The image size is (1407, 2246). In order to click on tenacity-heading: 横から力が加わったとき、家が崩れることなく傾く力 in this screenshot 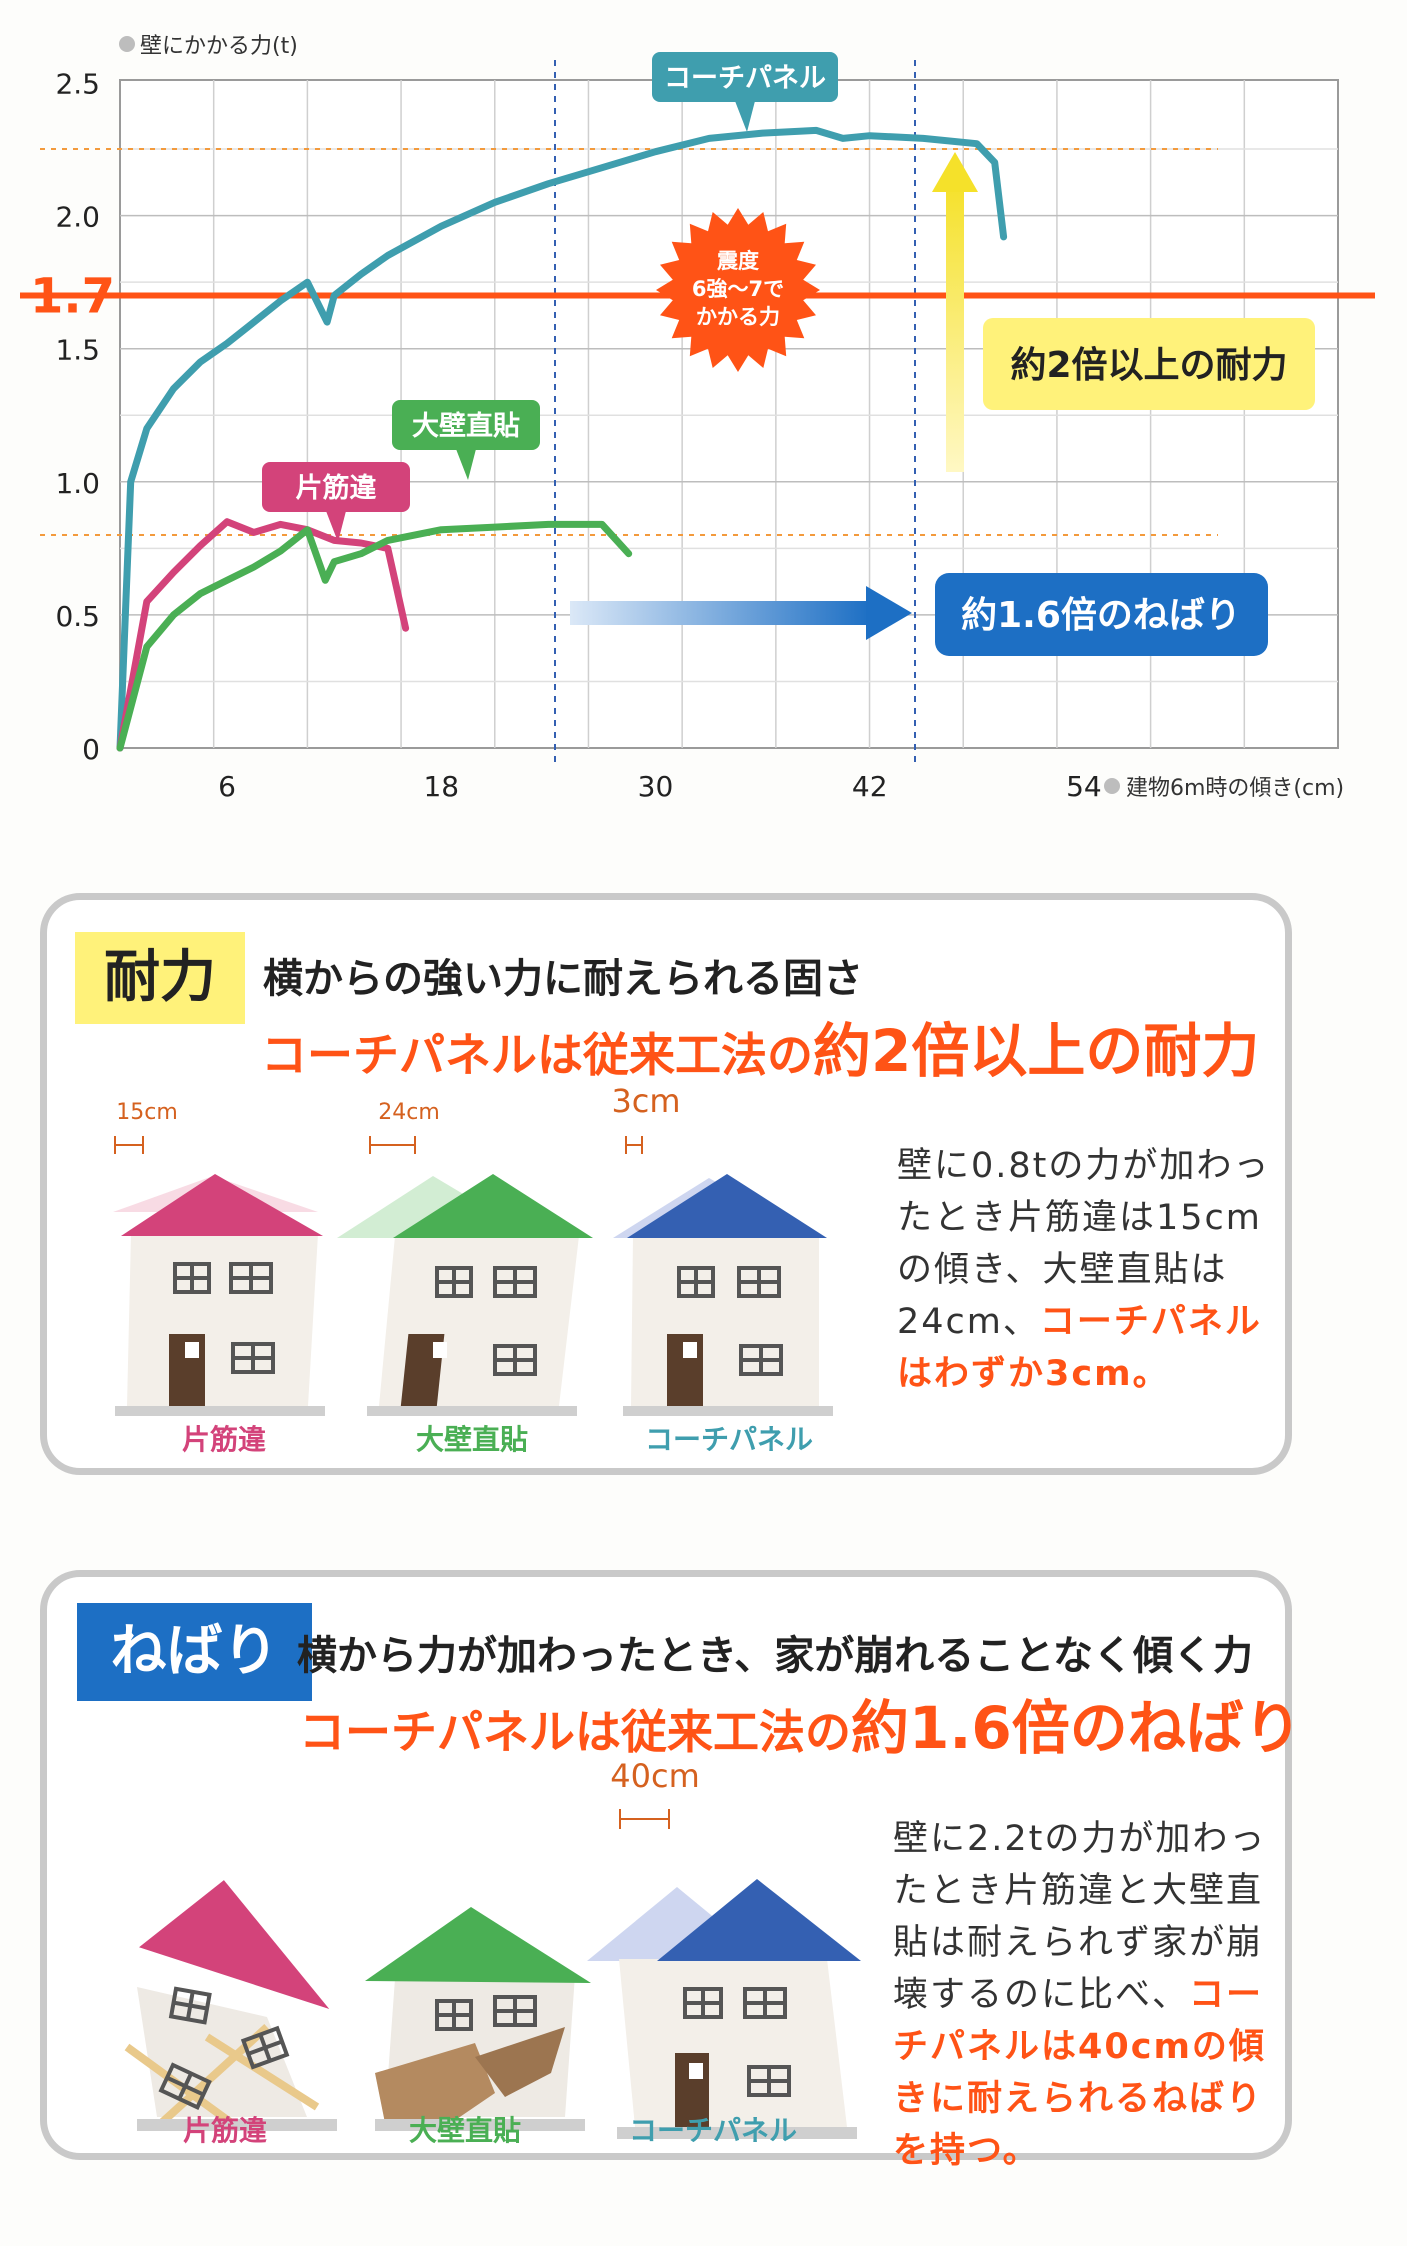, I will do `click(775, 1656)`.